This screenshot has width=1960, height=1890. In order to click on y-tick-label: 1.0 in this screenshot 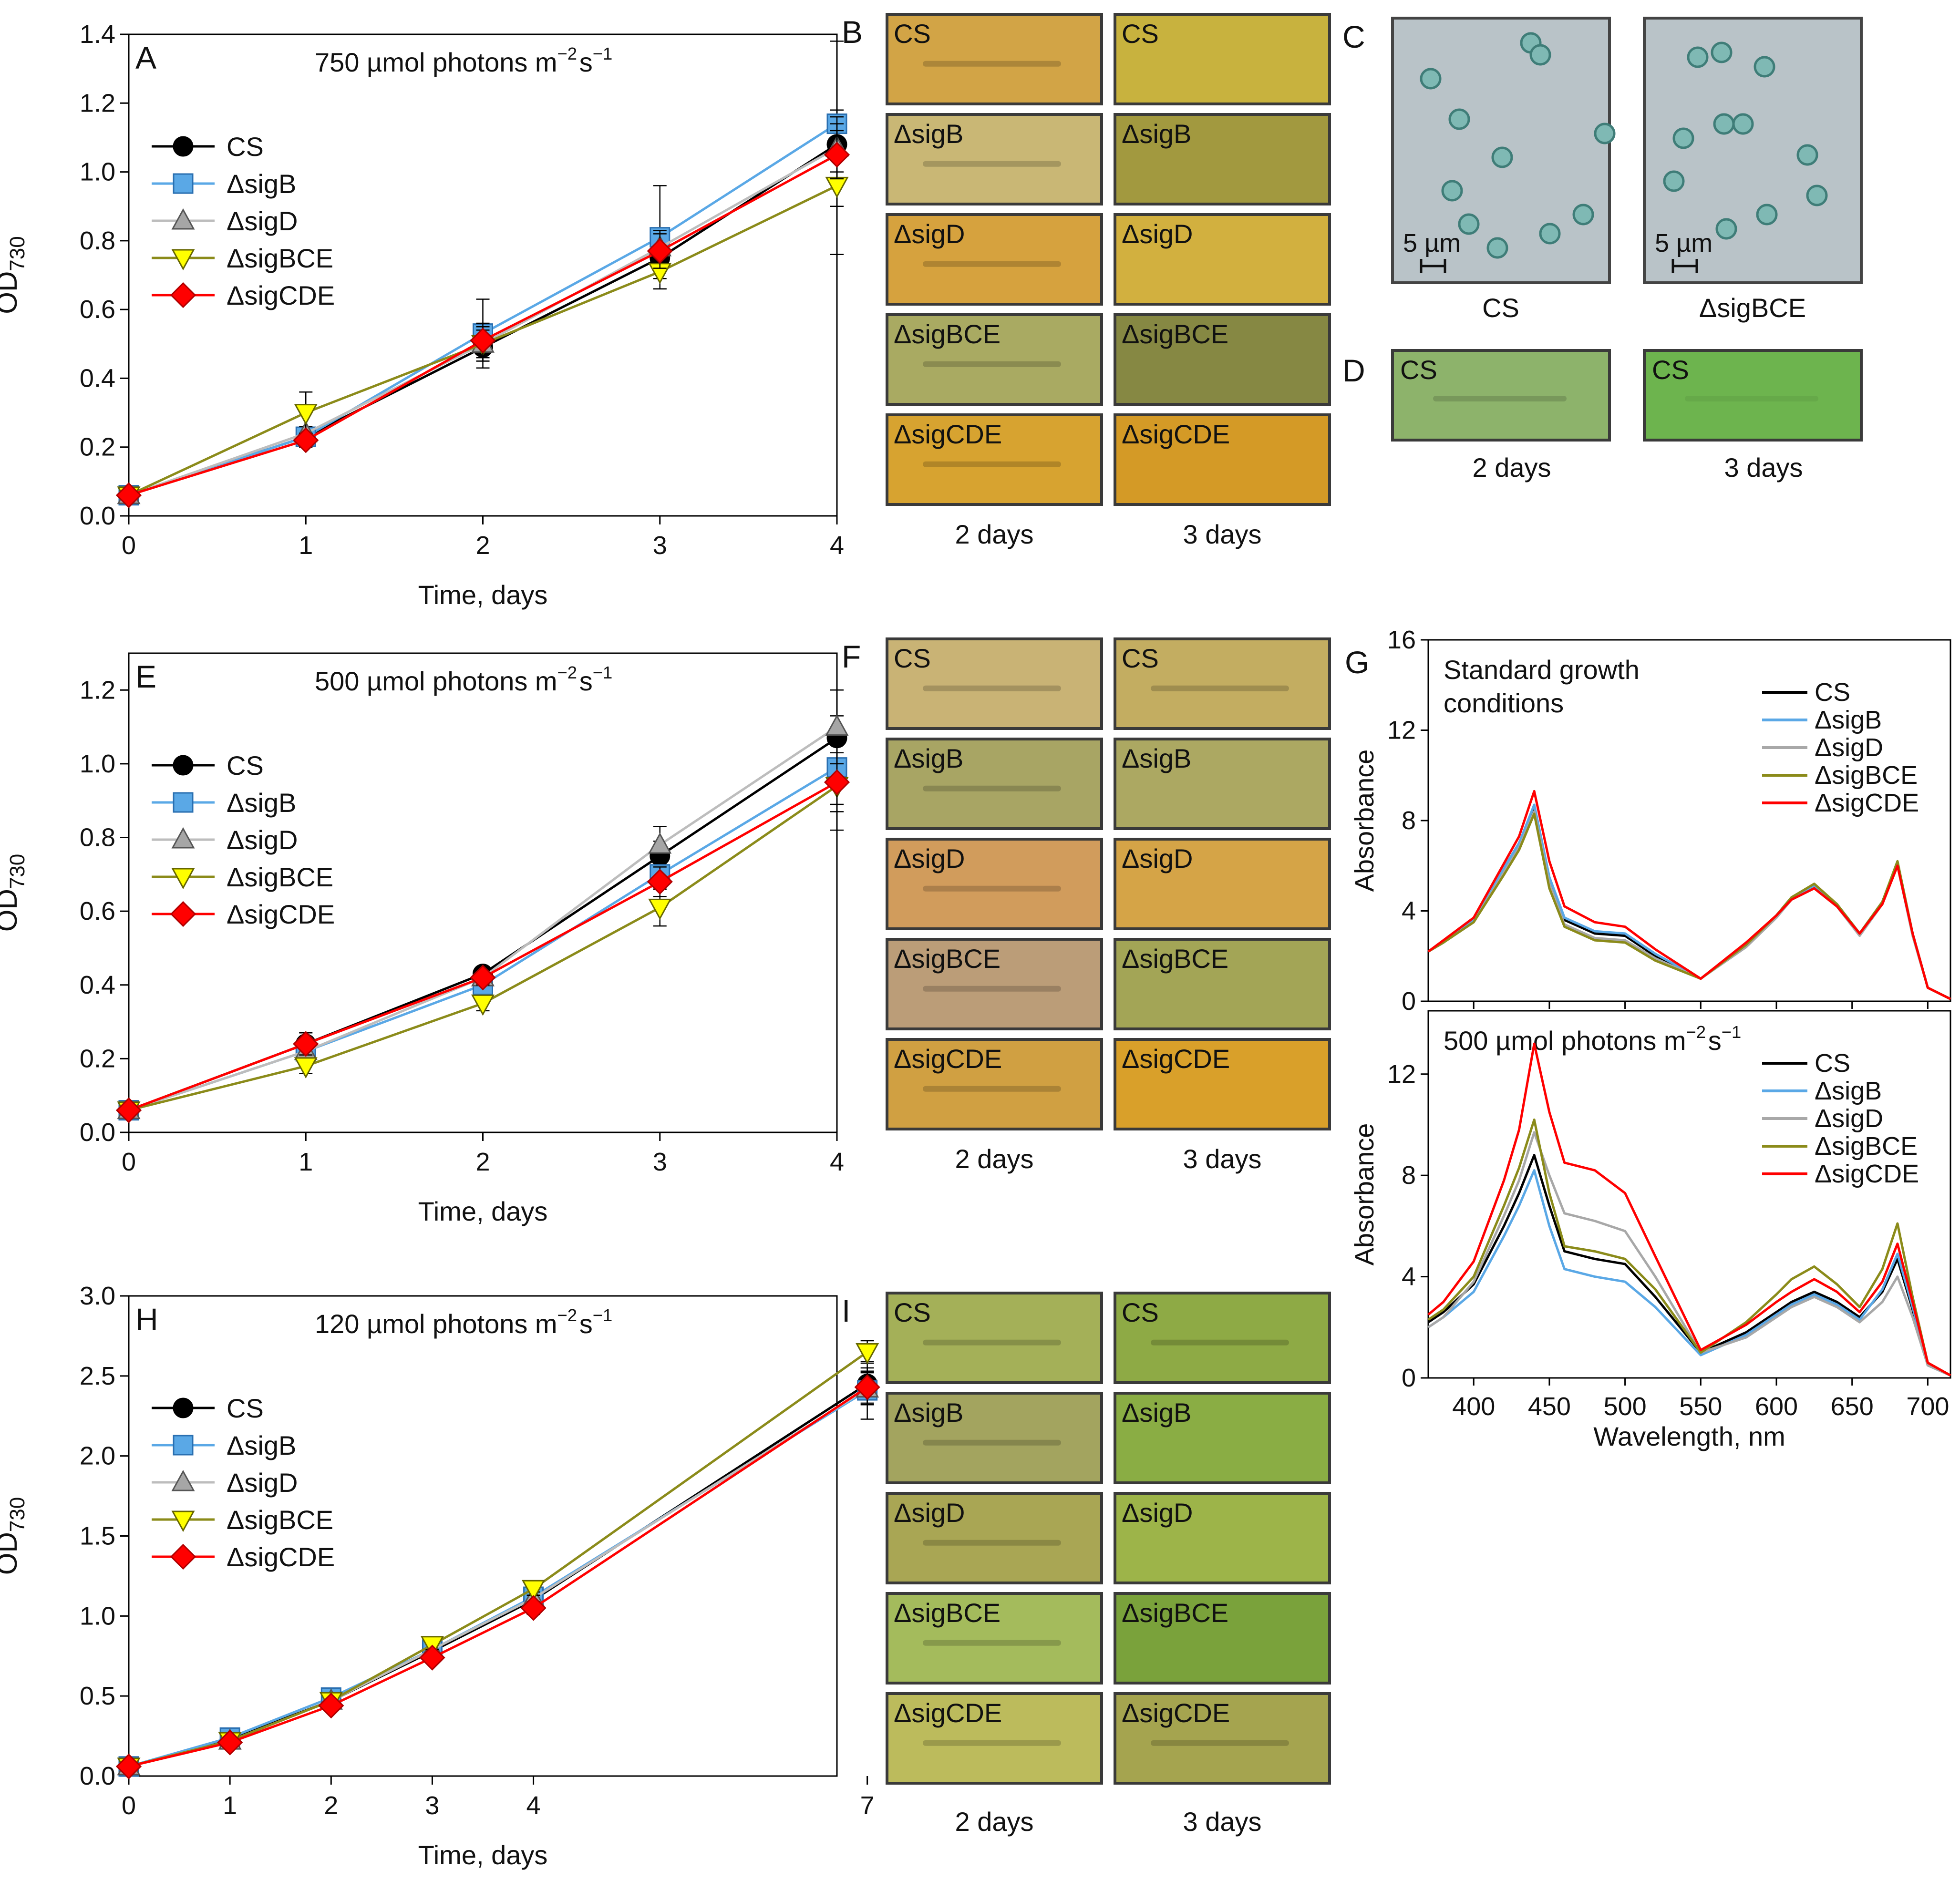, I will do `click(97, 1616)`.